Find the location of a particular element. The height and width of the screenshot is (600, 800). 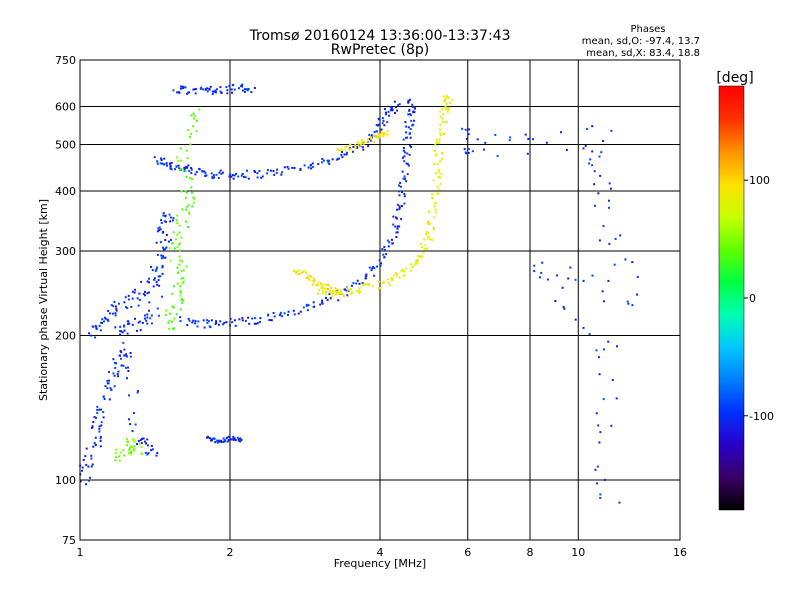

x-tick-label: 8 is located at coordinates (530, 552).